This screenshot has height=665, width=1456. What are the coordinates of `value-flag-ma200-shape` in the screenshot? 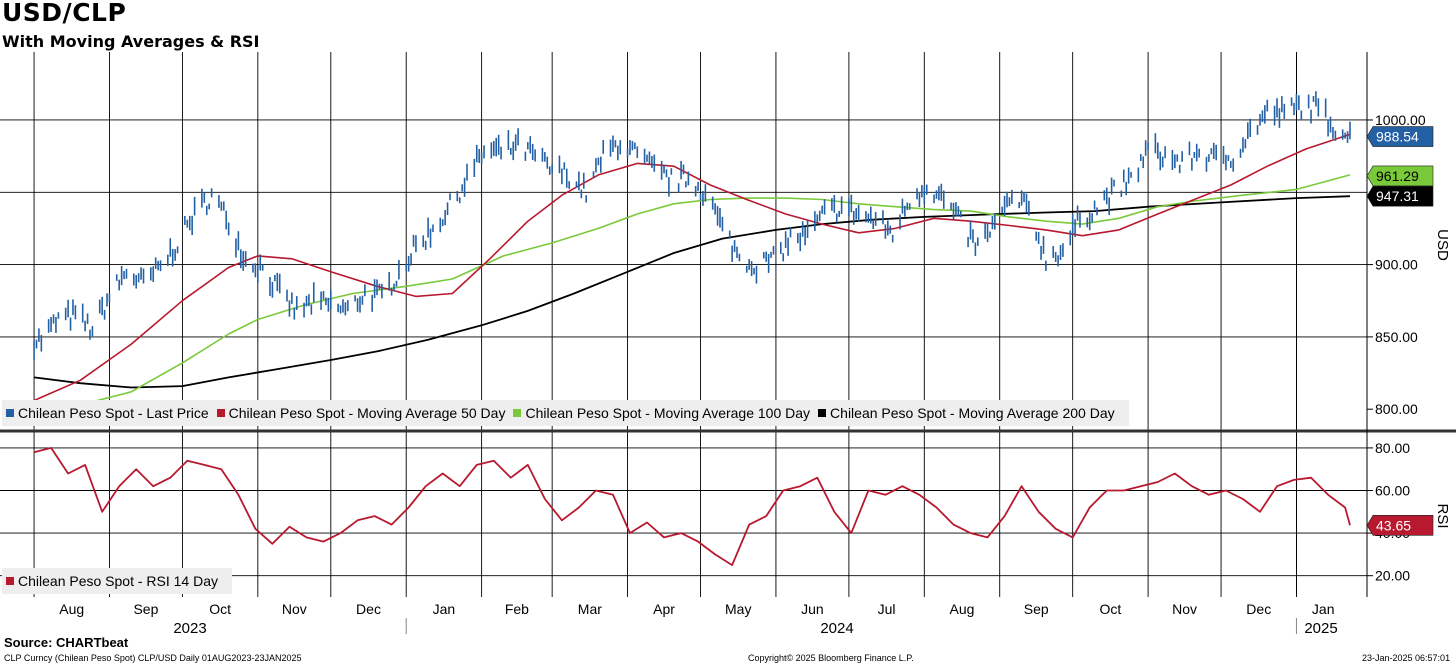 It's located at (1400, 196).